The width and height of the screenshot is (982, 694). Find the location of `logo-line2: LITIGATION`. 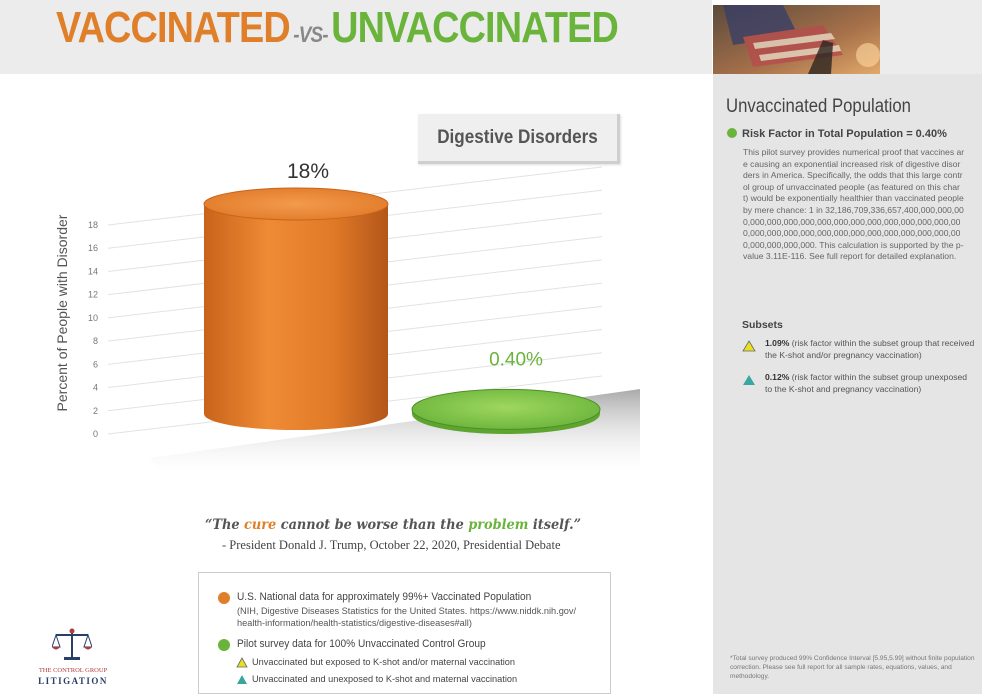

logo-line2: LITIGATION is located at coordinates (73, 681).